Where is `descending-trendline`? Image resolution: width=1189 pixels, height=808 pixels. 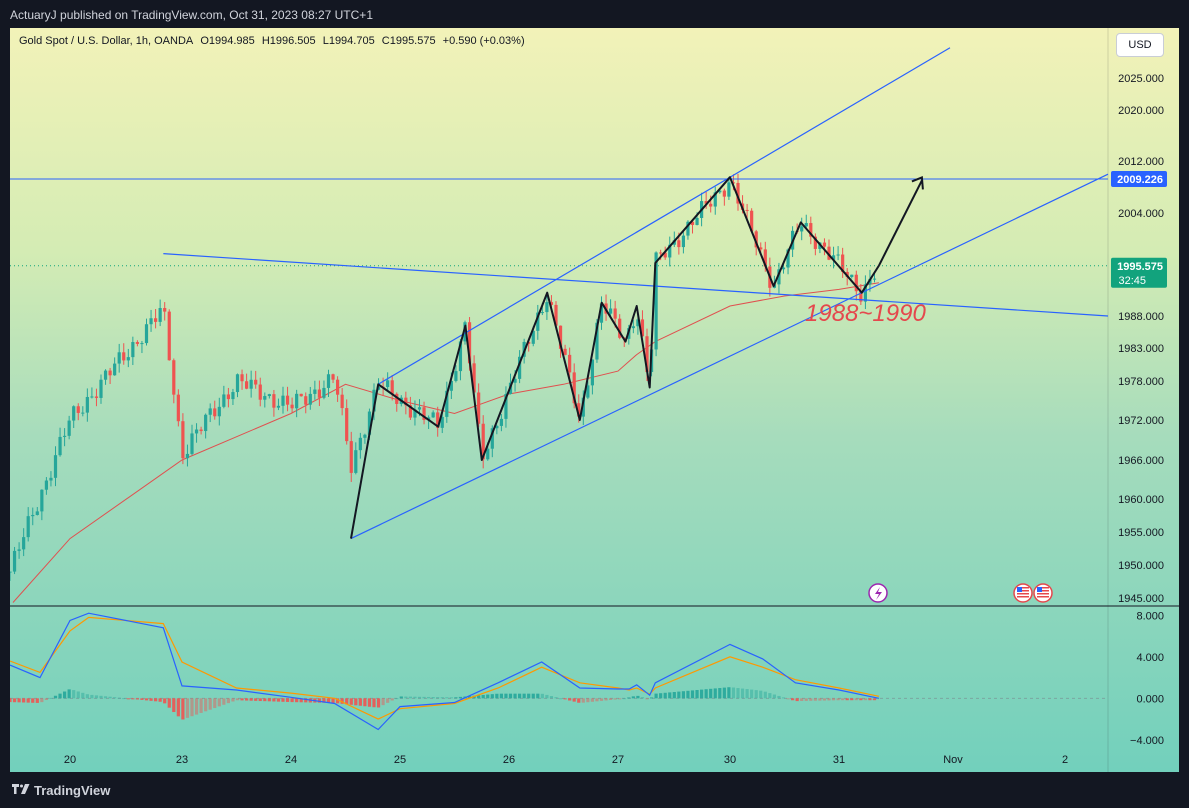 descending-trendline is located at coordinates (636, 285).